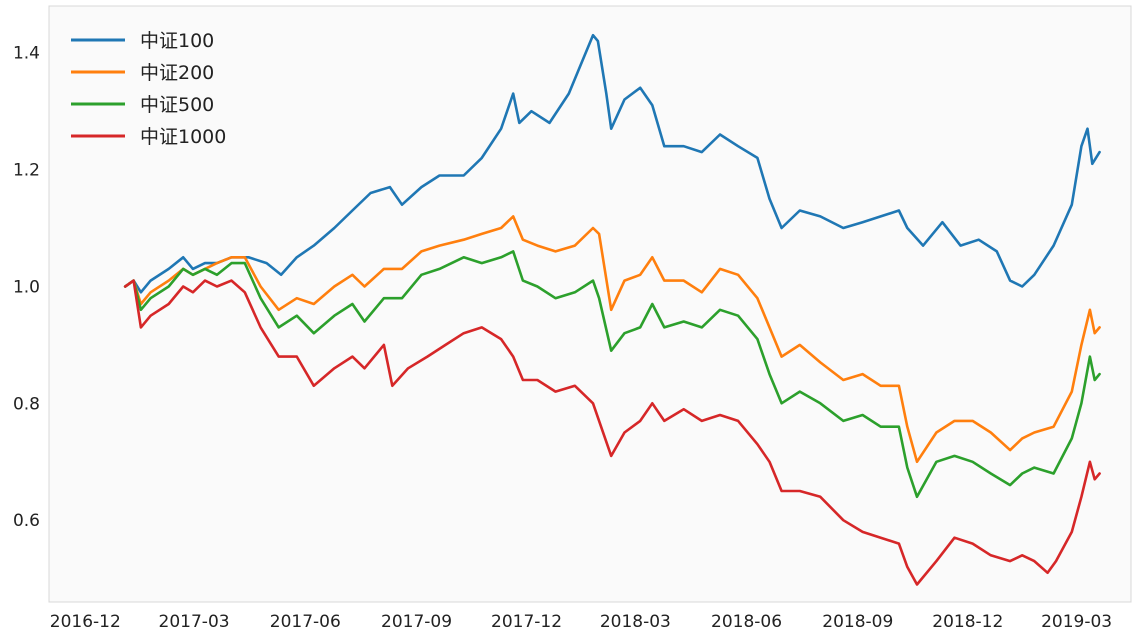 Image resolution: width=1140 pixels, height=640 pixels. I want to click on y-tick-label: 1.4, so click(26, 54).